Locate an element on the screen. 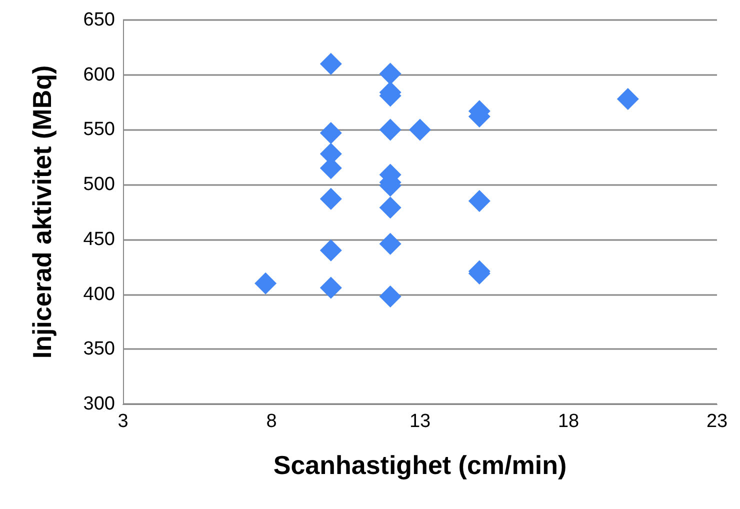 Image resolution: width=740 pixels, height=509 pixels. y-tick-label: 650 is located at coordinates (99, 20).